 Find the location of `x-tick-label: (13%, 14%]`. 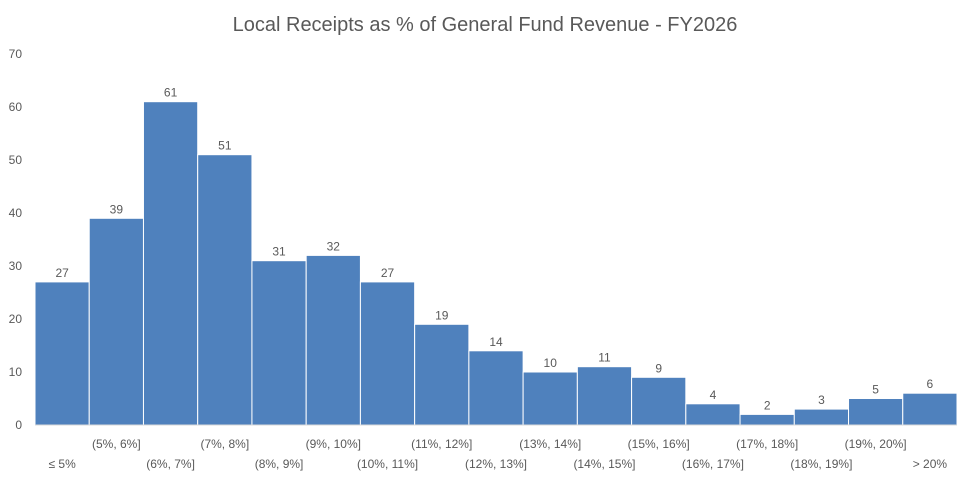

x-tick-label: (13%, 14%] is located at coordinates (550, 444).